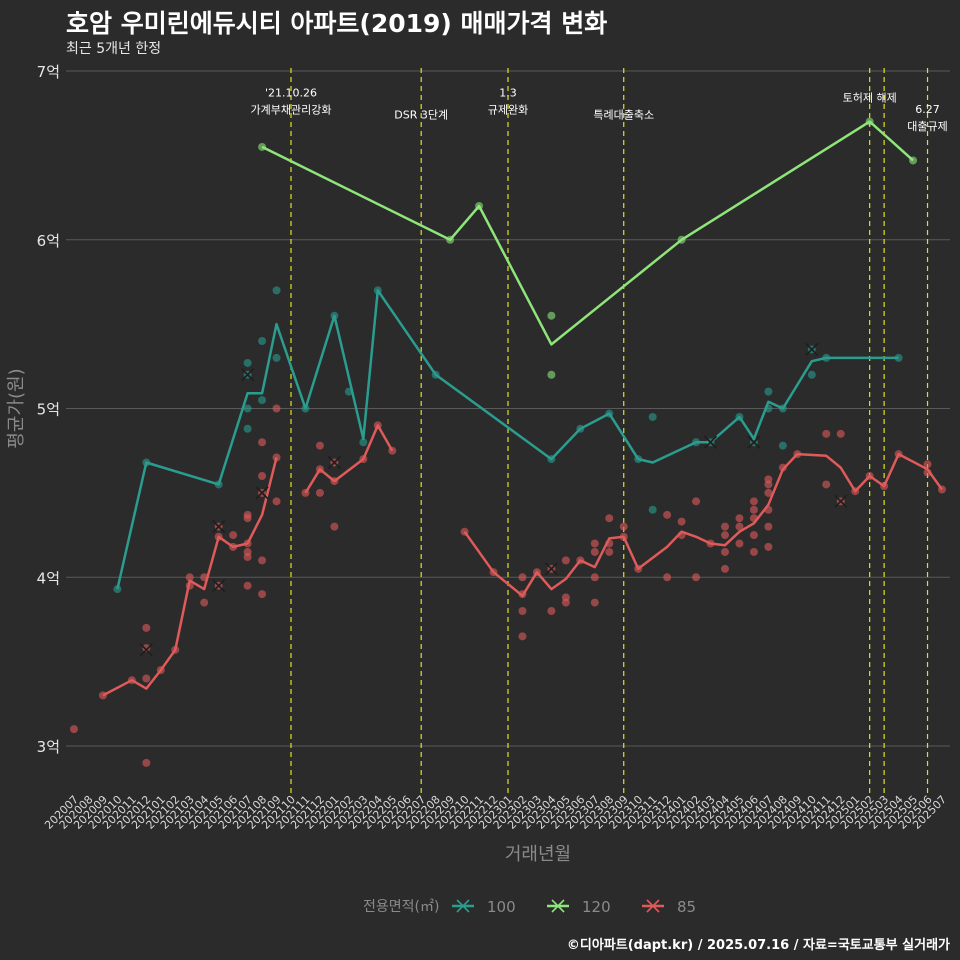 The height and width of the screenshot is (960, 960). I want to click on legend-label: 100, so click(501, 907).